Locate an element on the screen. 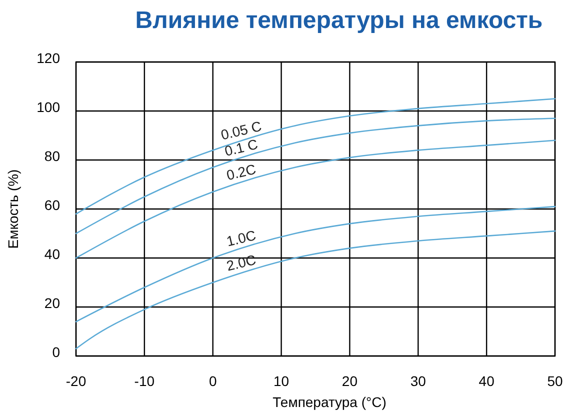 Image resolution: width=568 pixels, height=416 pixels. y-tick-label: 120 is located at coordinates (48, 58).